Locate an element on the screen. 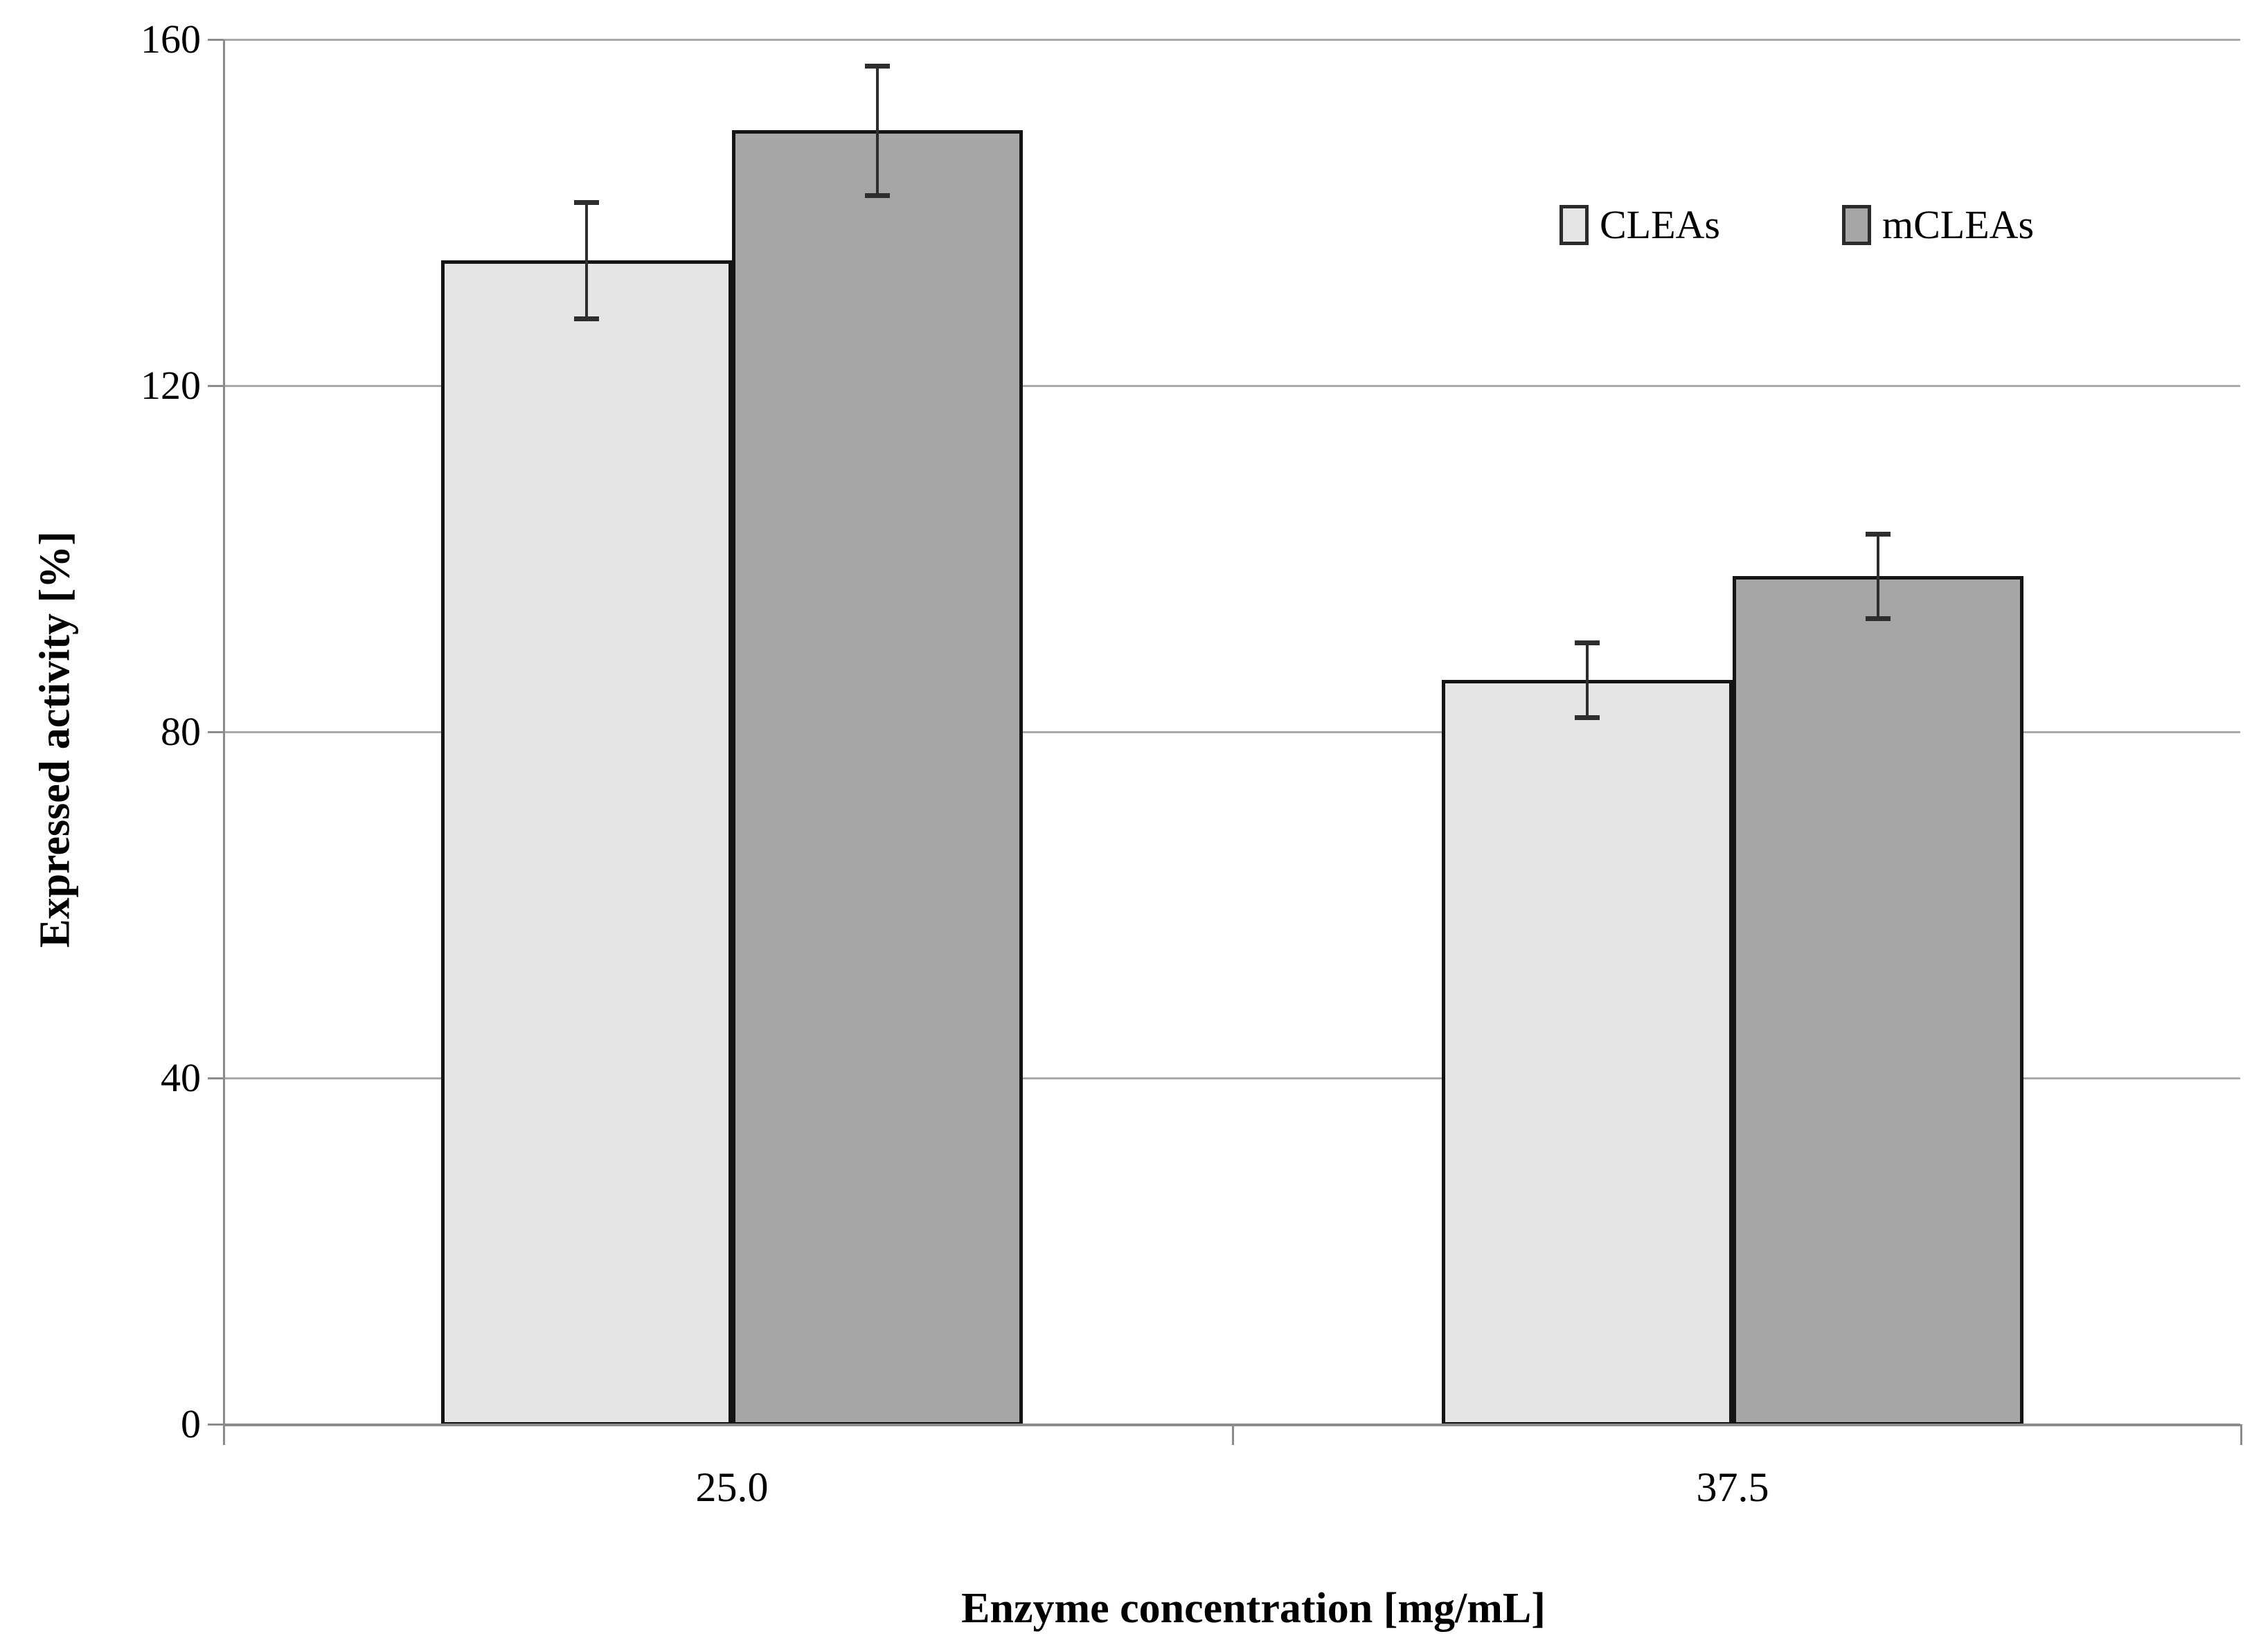  x-axis-title: Enzyme concentration [mg/mL] is located at coordinates (1253, 1608).